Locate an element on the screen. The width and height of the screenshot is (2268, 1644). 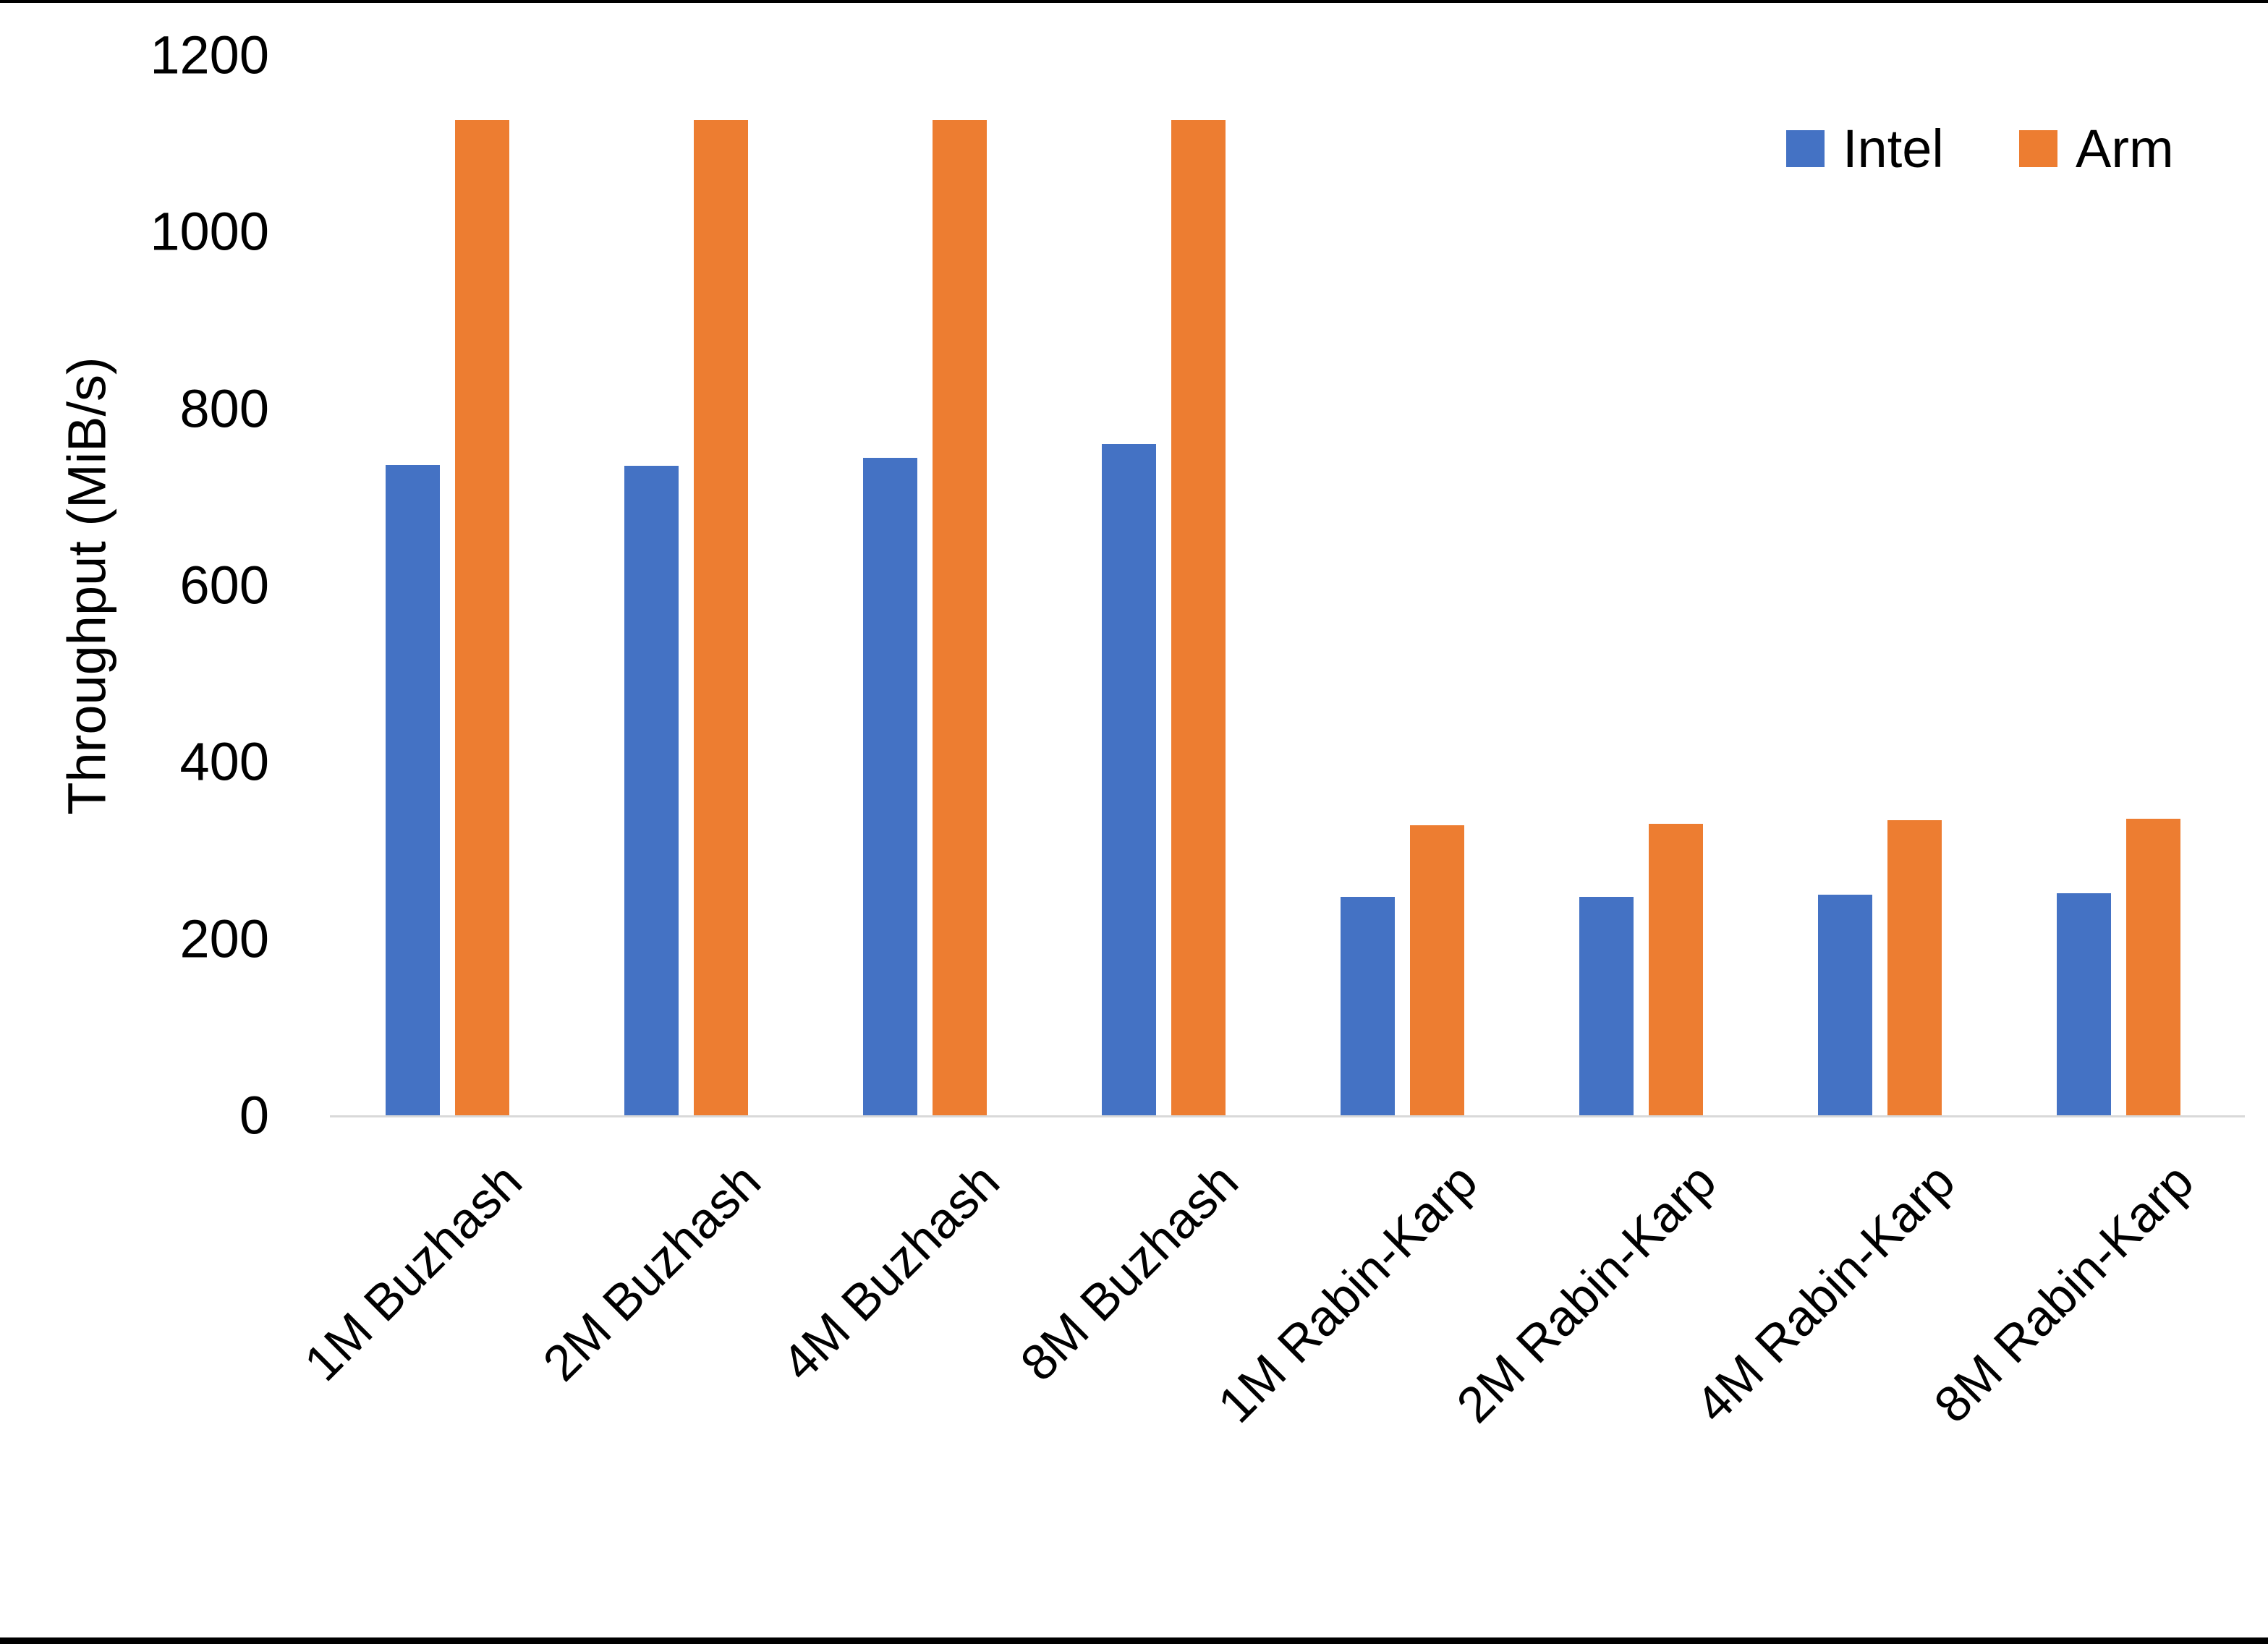
x-category-label: 4M Buzhash is located at coordinates (891, 1272).